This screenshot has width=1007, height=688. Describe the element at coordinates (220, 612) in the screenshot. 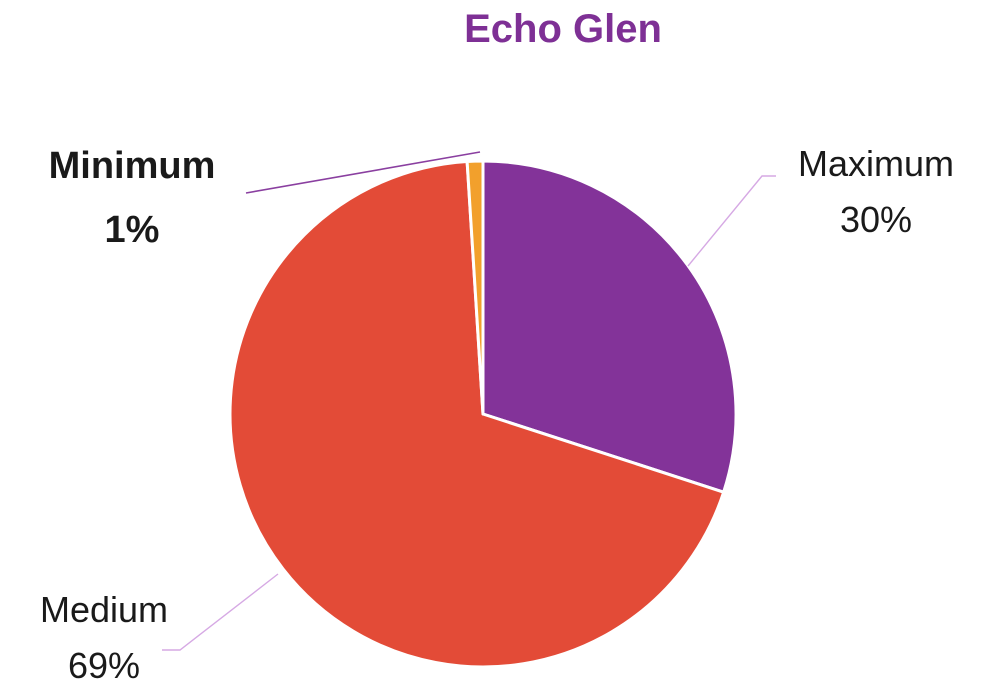

I see `leader-line-medium` at that location.